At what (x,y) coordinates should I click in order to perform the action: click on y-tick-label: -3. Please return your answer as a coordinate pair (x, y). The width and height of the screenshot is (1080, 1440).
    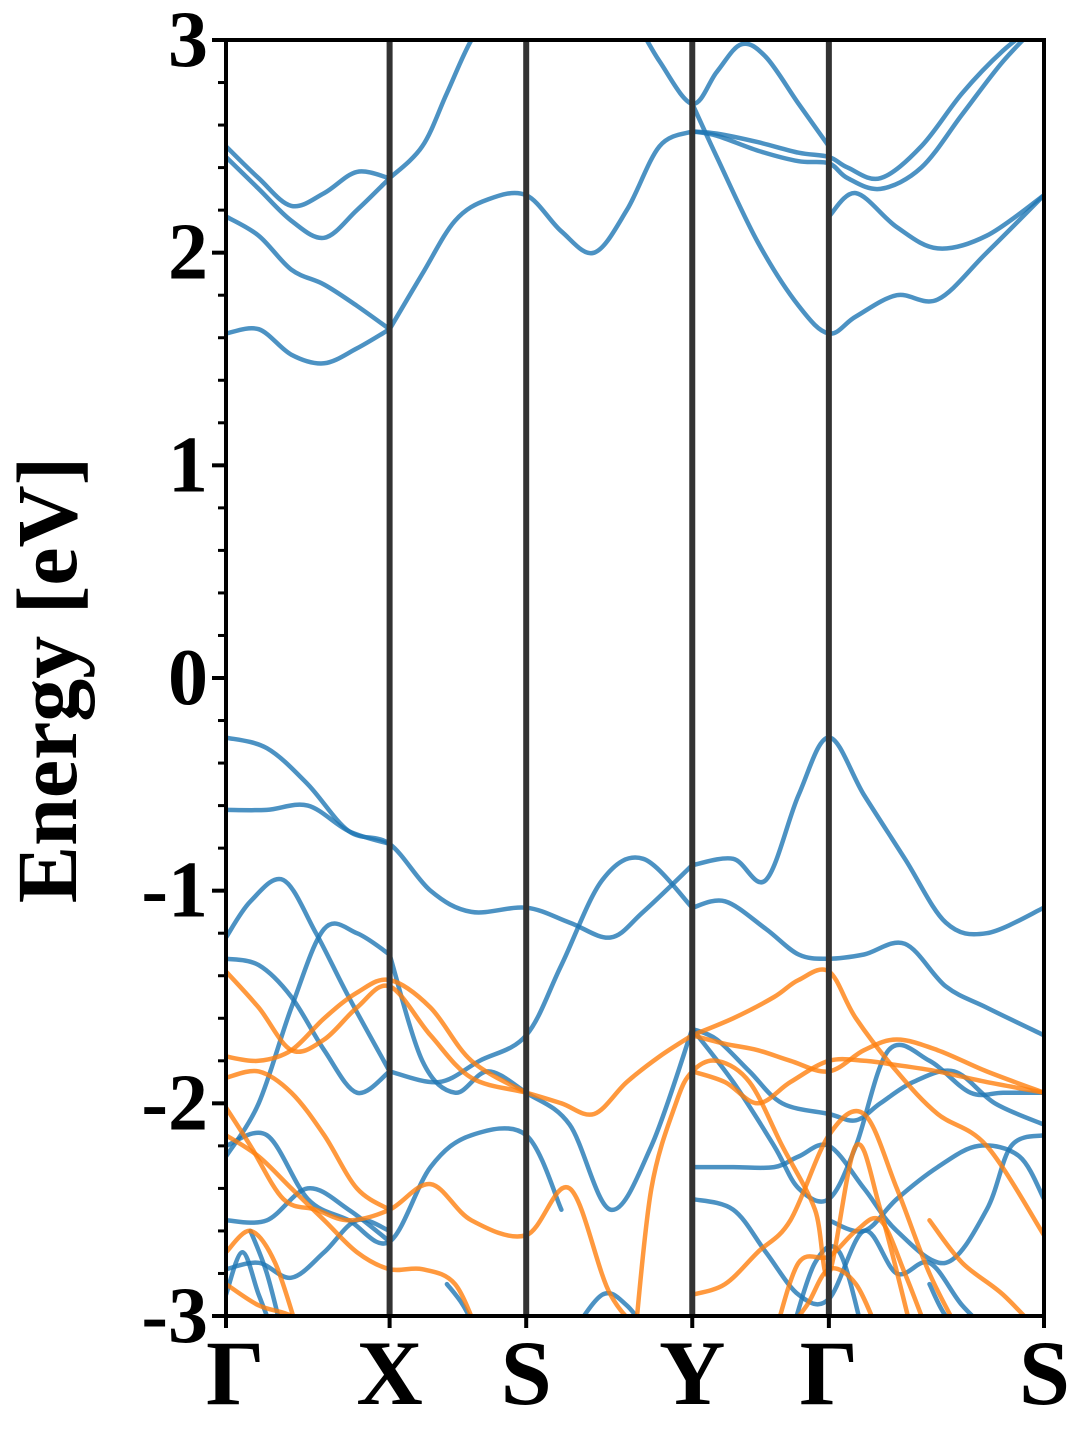
    Looking at the image, I should click on (174, 1316).